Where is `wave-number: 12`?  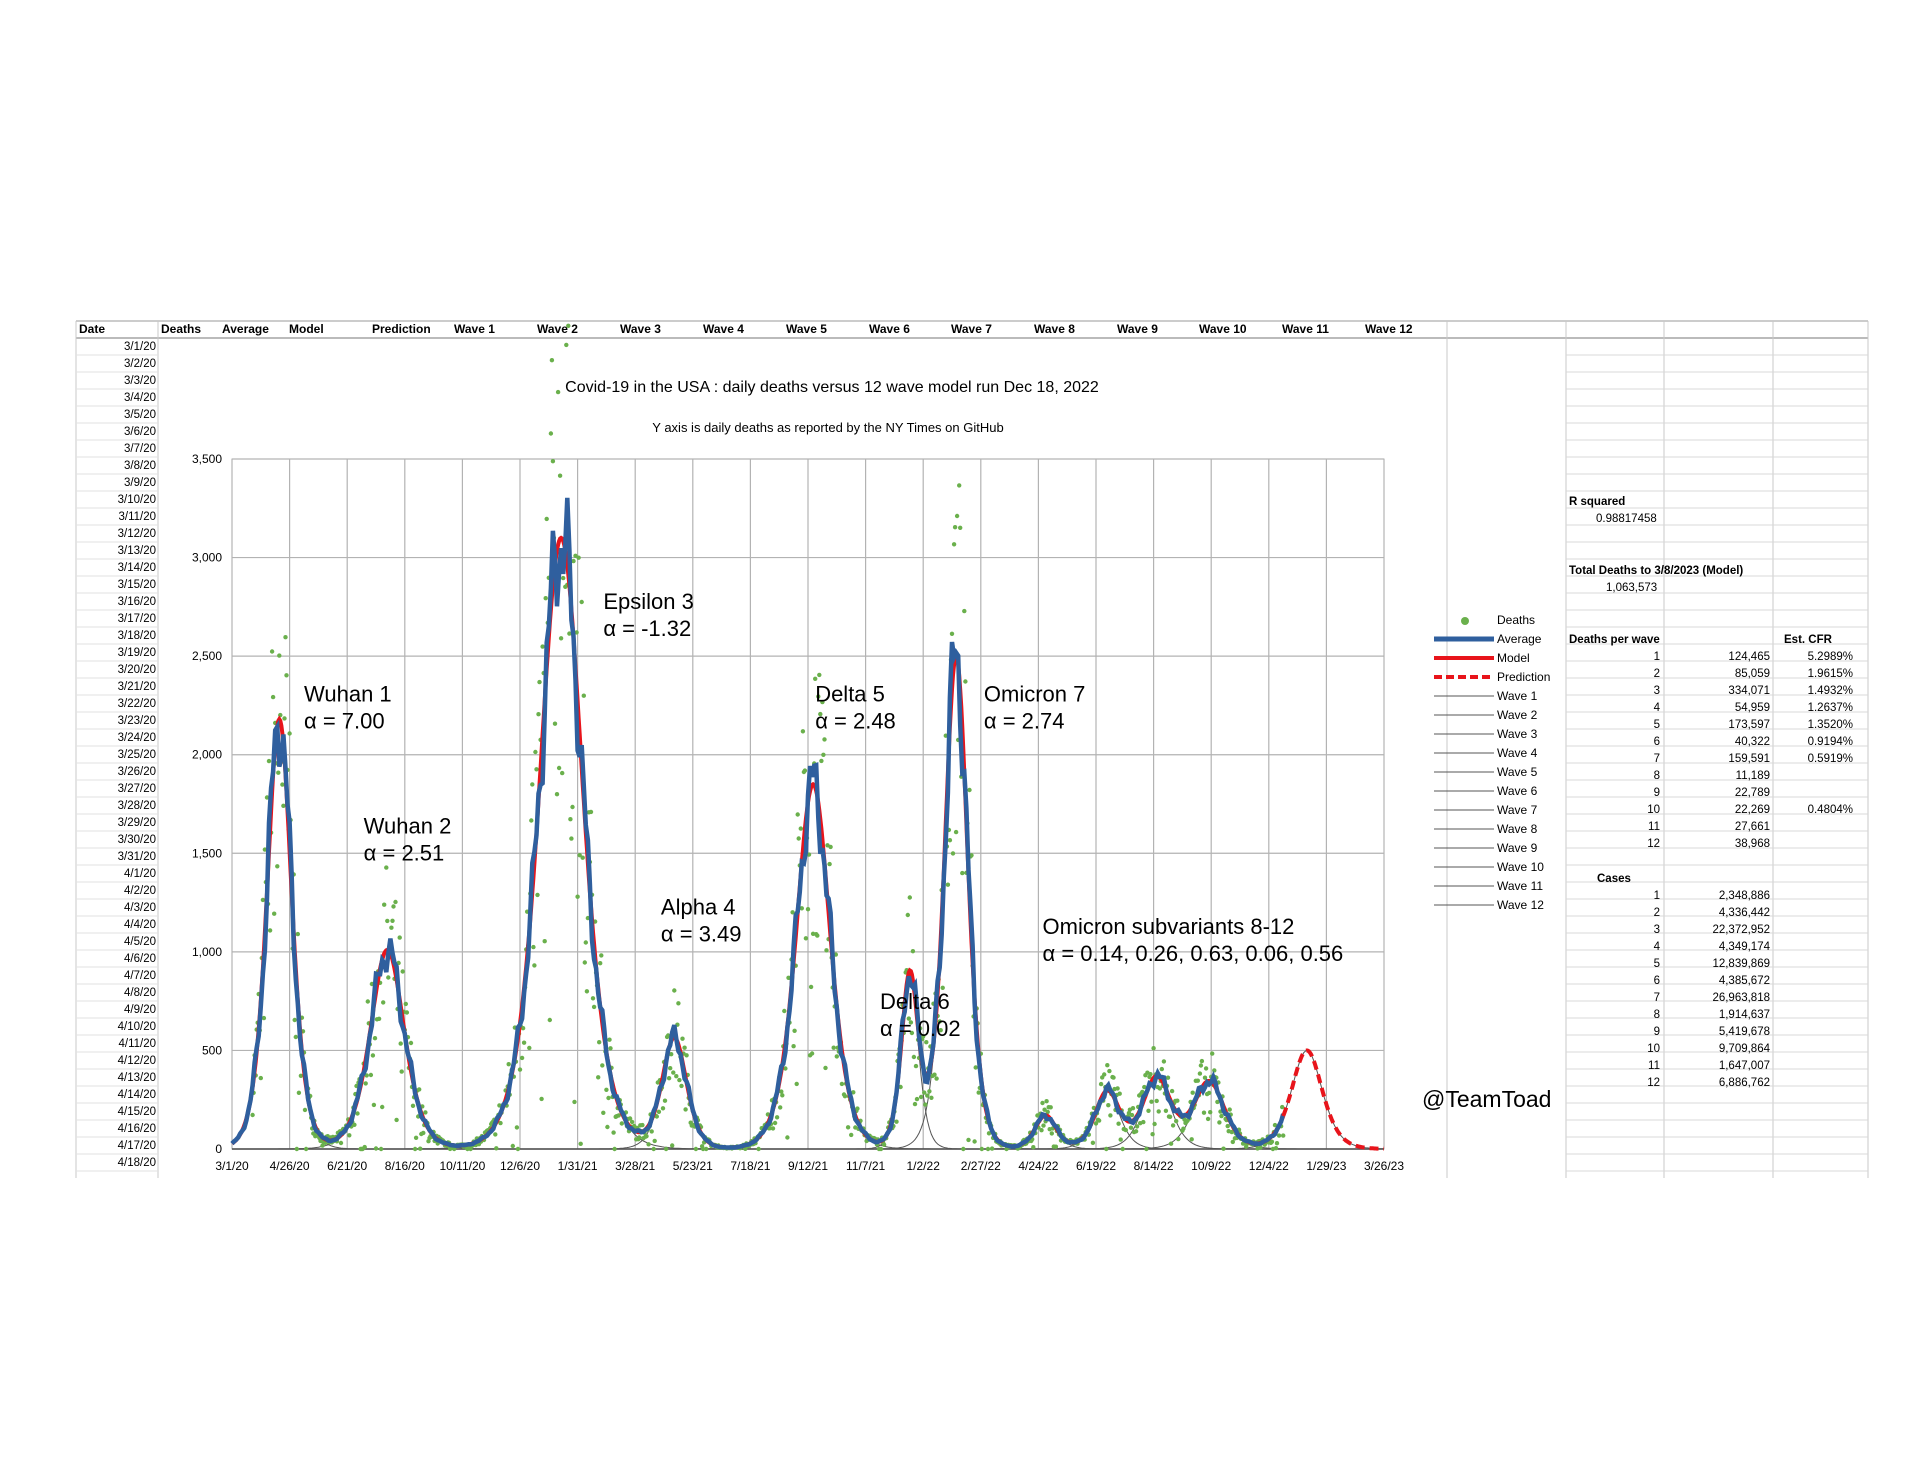 wave-number: 12 is located at coordinates (1653, 844).